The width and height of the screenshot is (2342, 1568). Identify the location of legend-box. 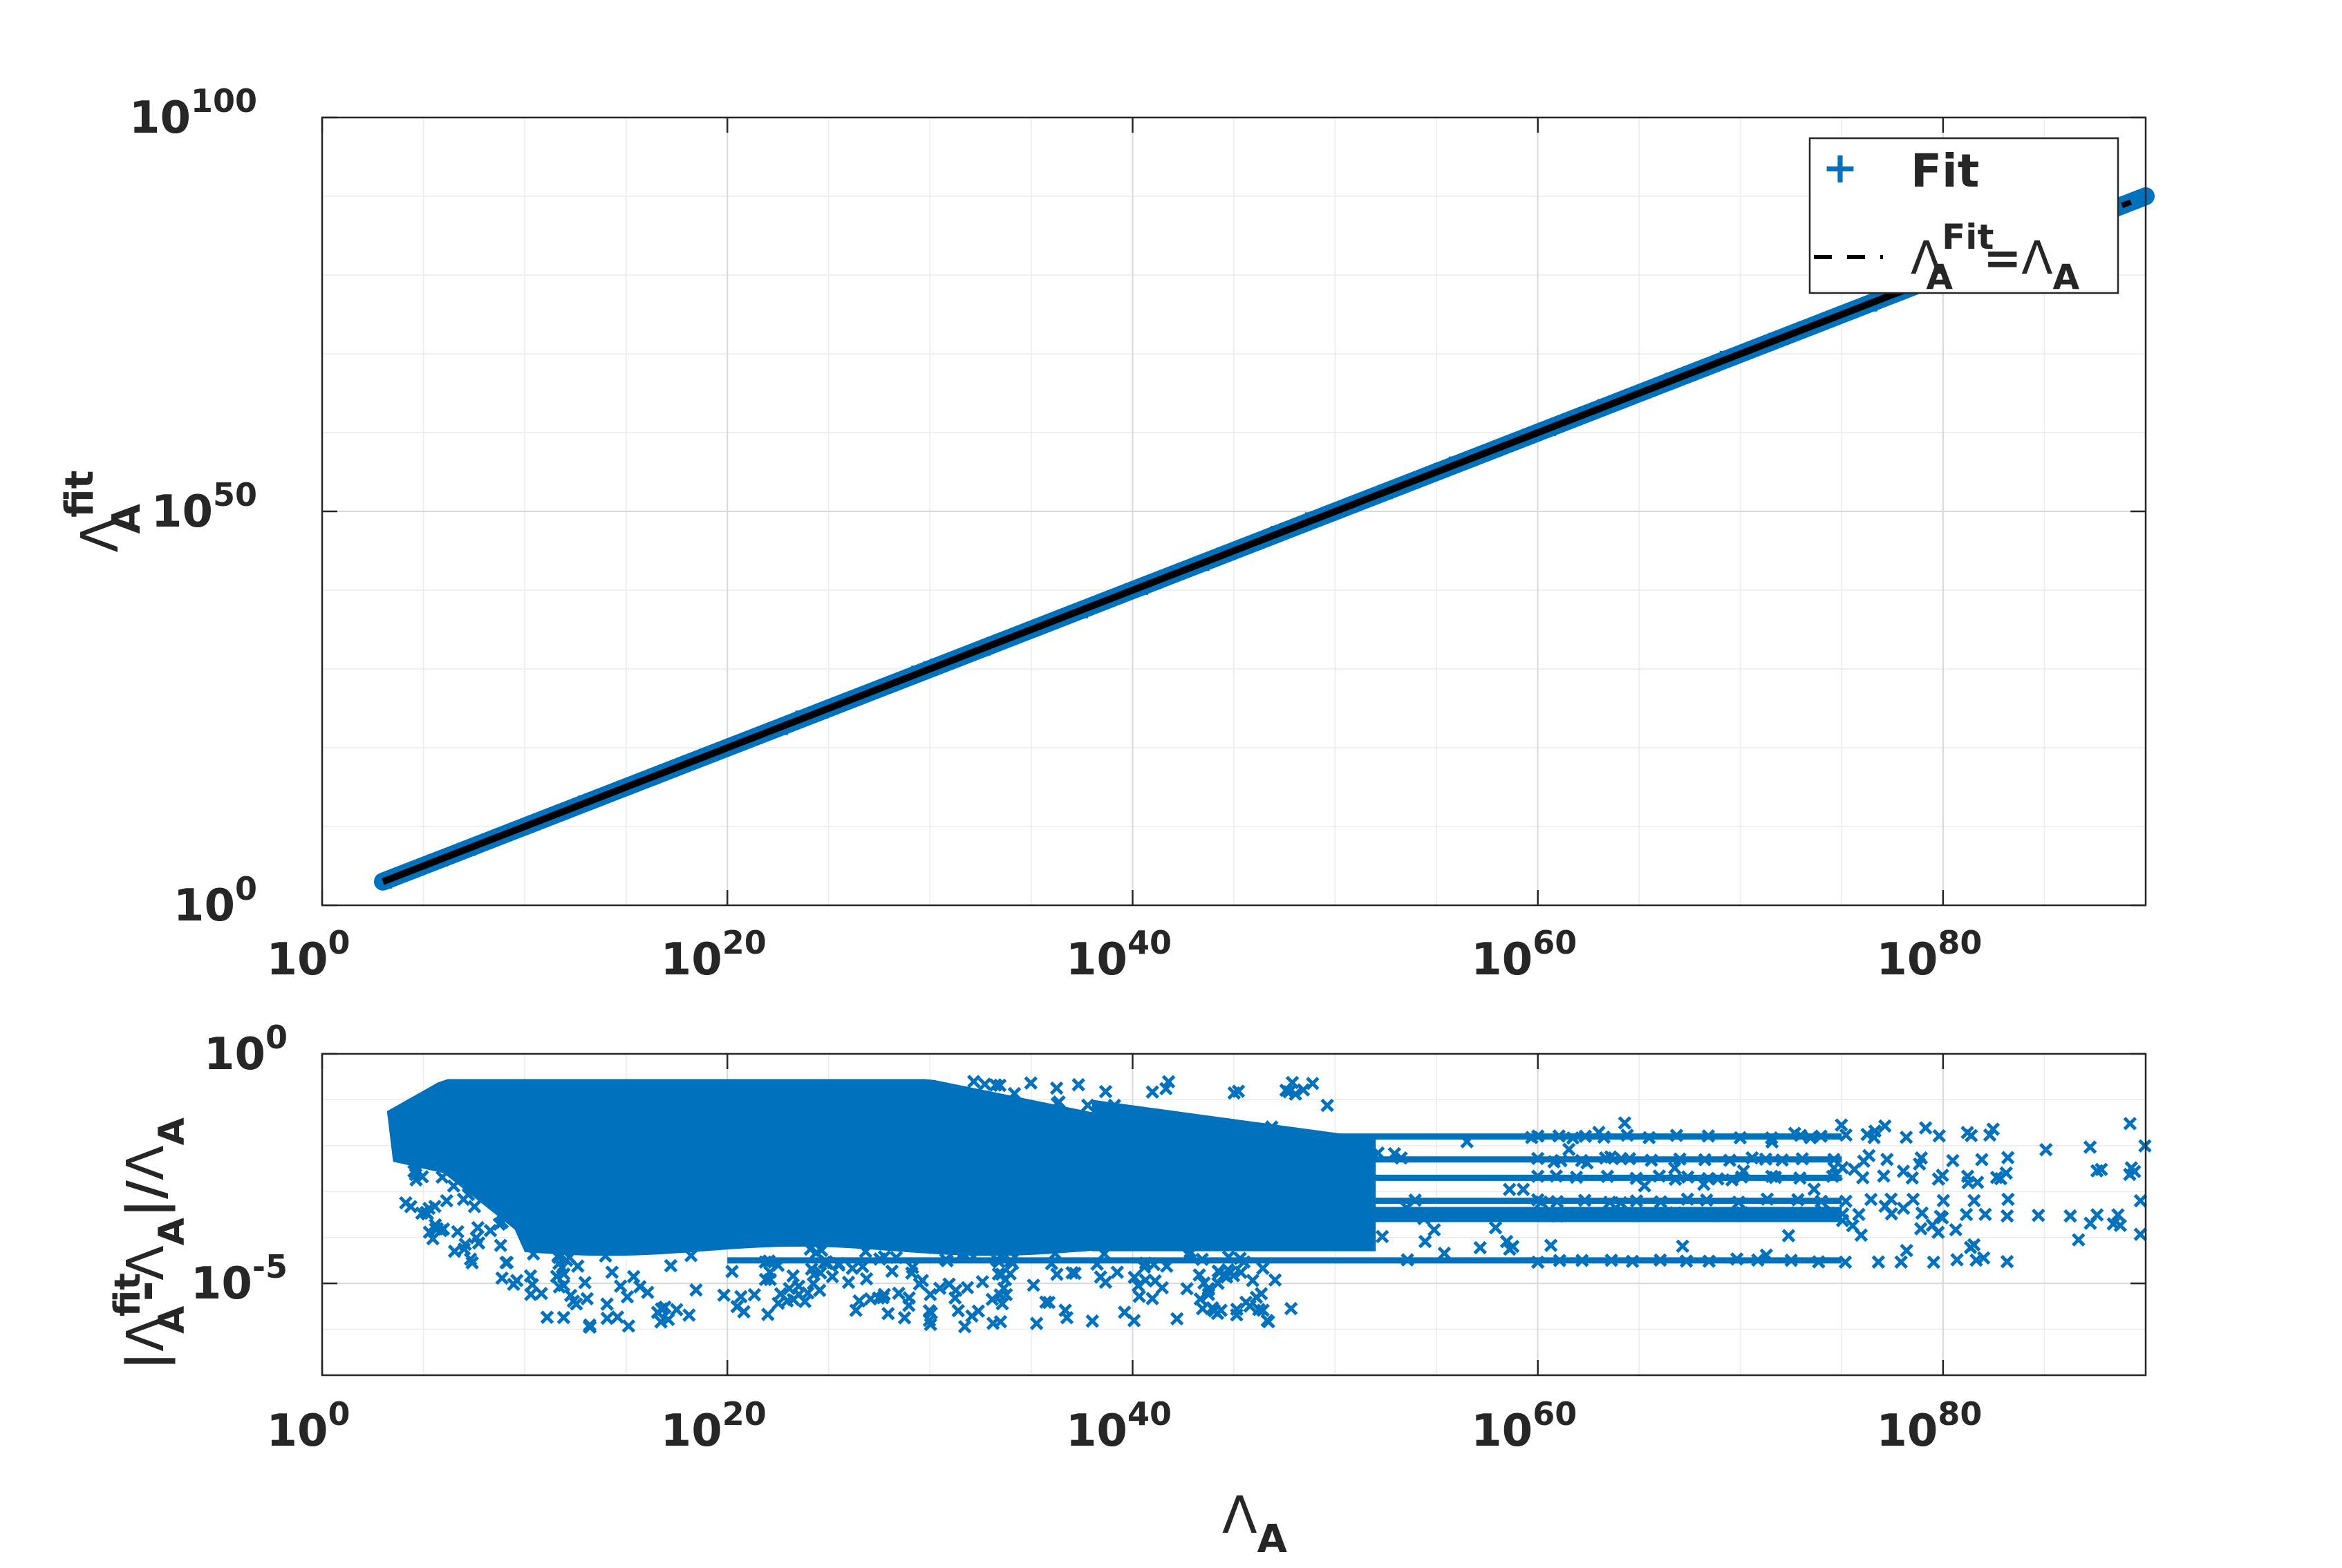
(1963, 215).